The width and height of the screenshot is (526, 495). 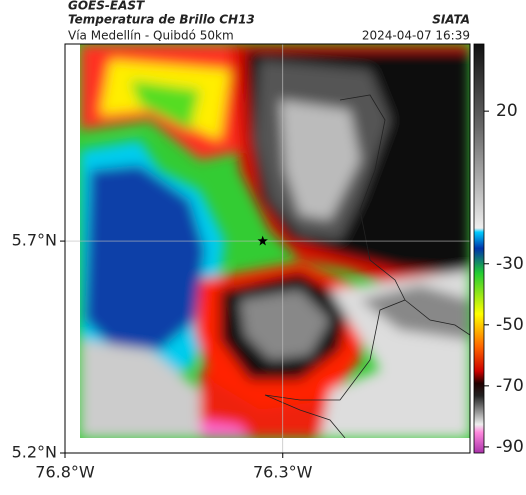 I want to click on colorbar-tick-label: 20, so click(x=507, y=111).